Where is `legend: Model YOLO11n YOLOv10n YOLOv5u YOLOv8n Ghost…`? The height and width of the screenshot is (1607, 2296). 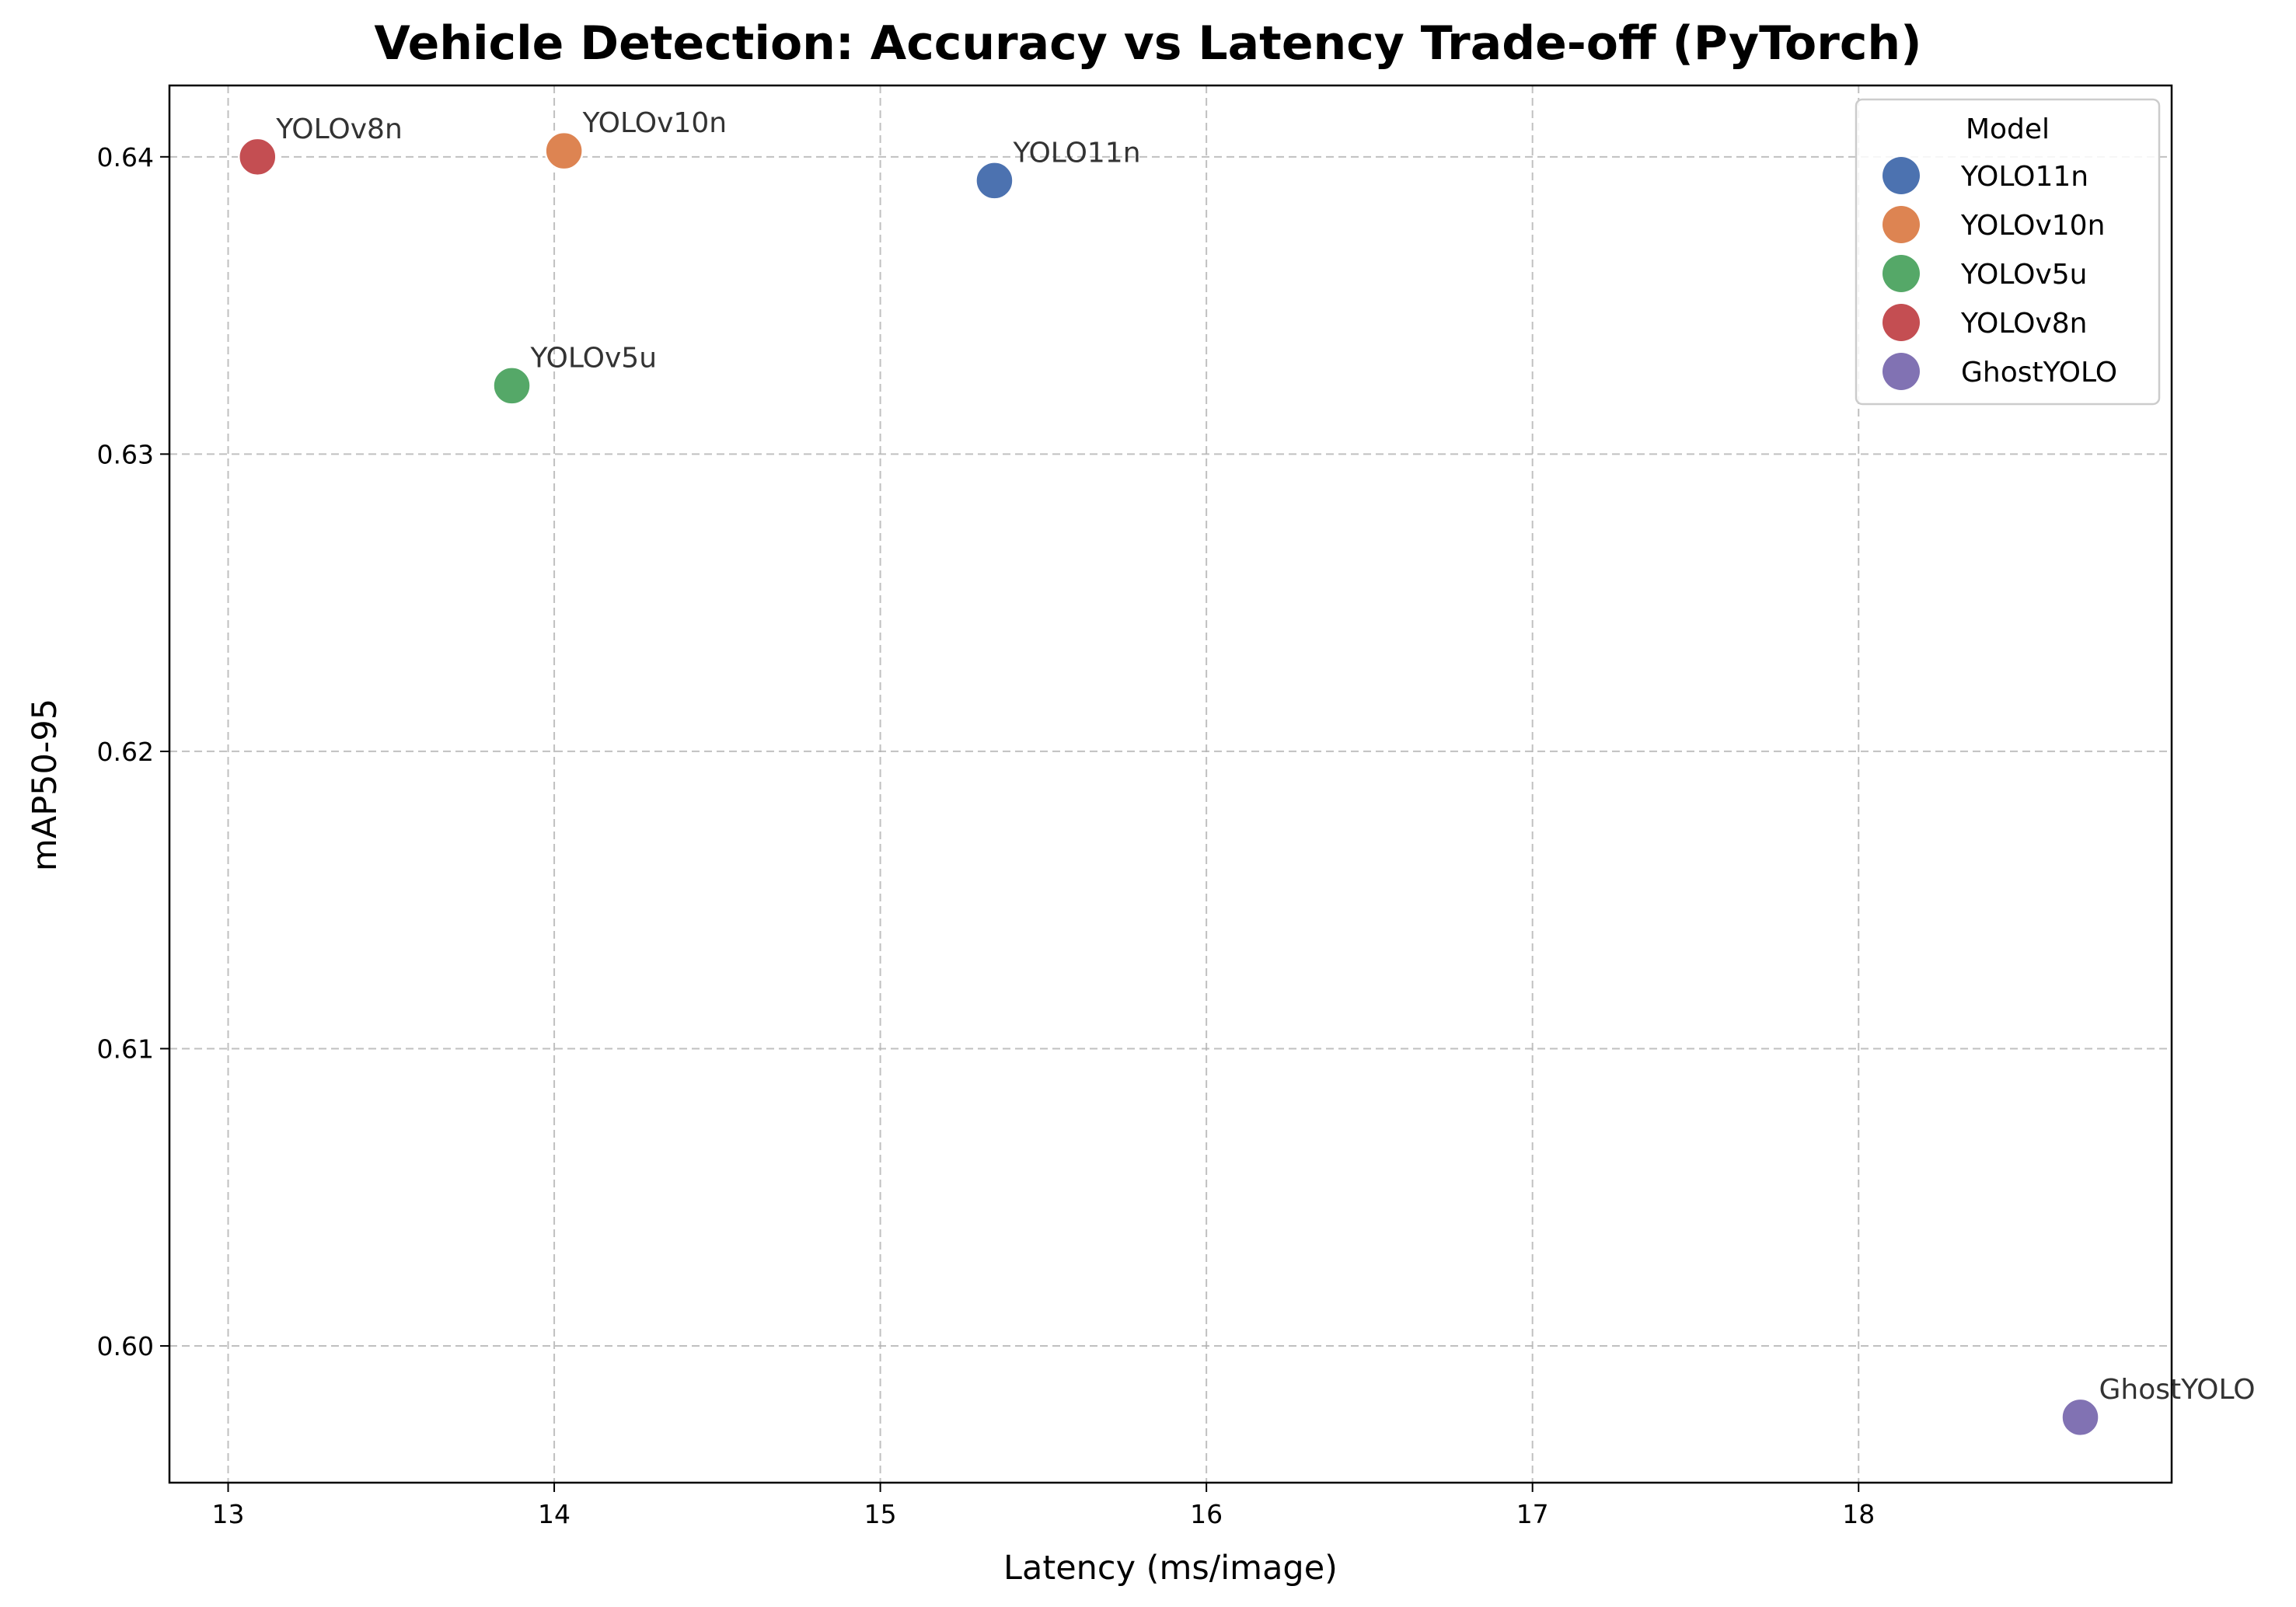 legend: Model YOLO11n YOLOv10n YOLOv5u YOLOv8n Ghost… is located at coordinates (2008, 252).